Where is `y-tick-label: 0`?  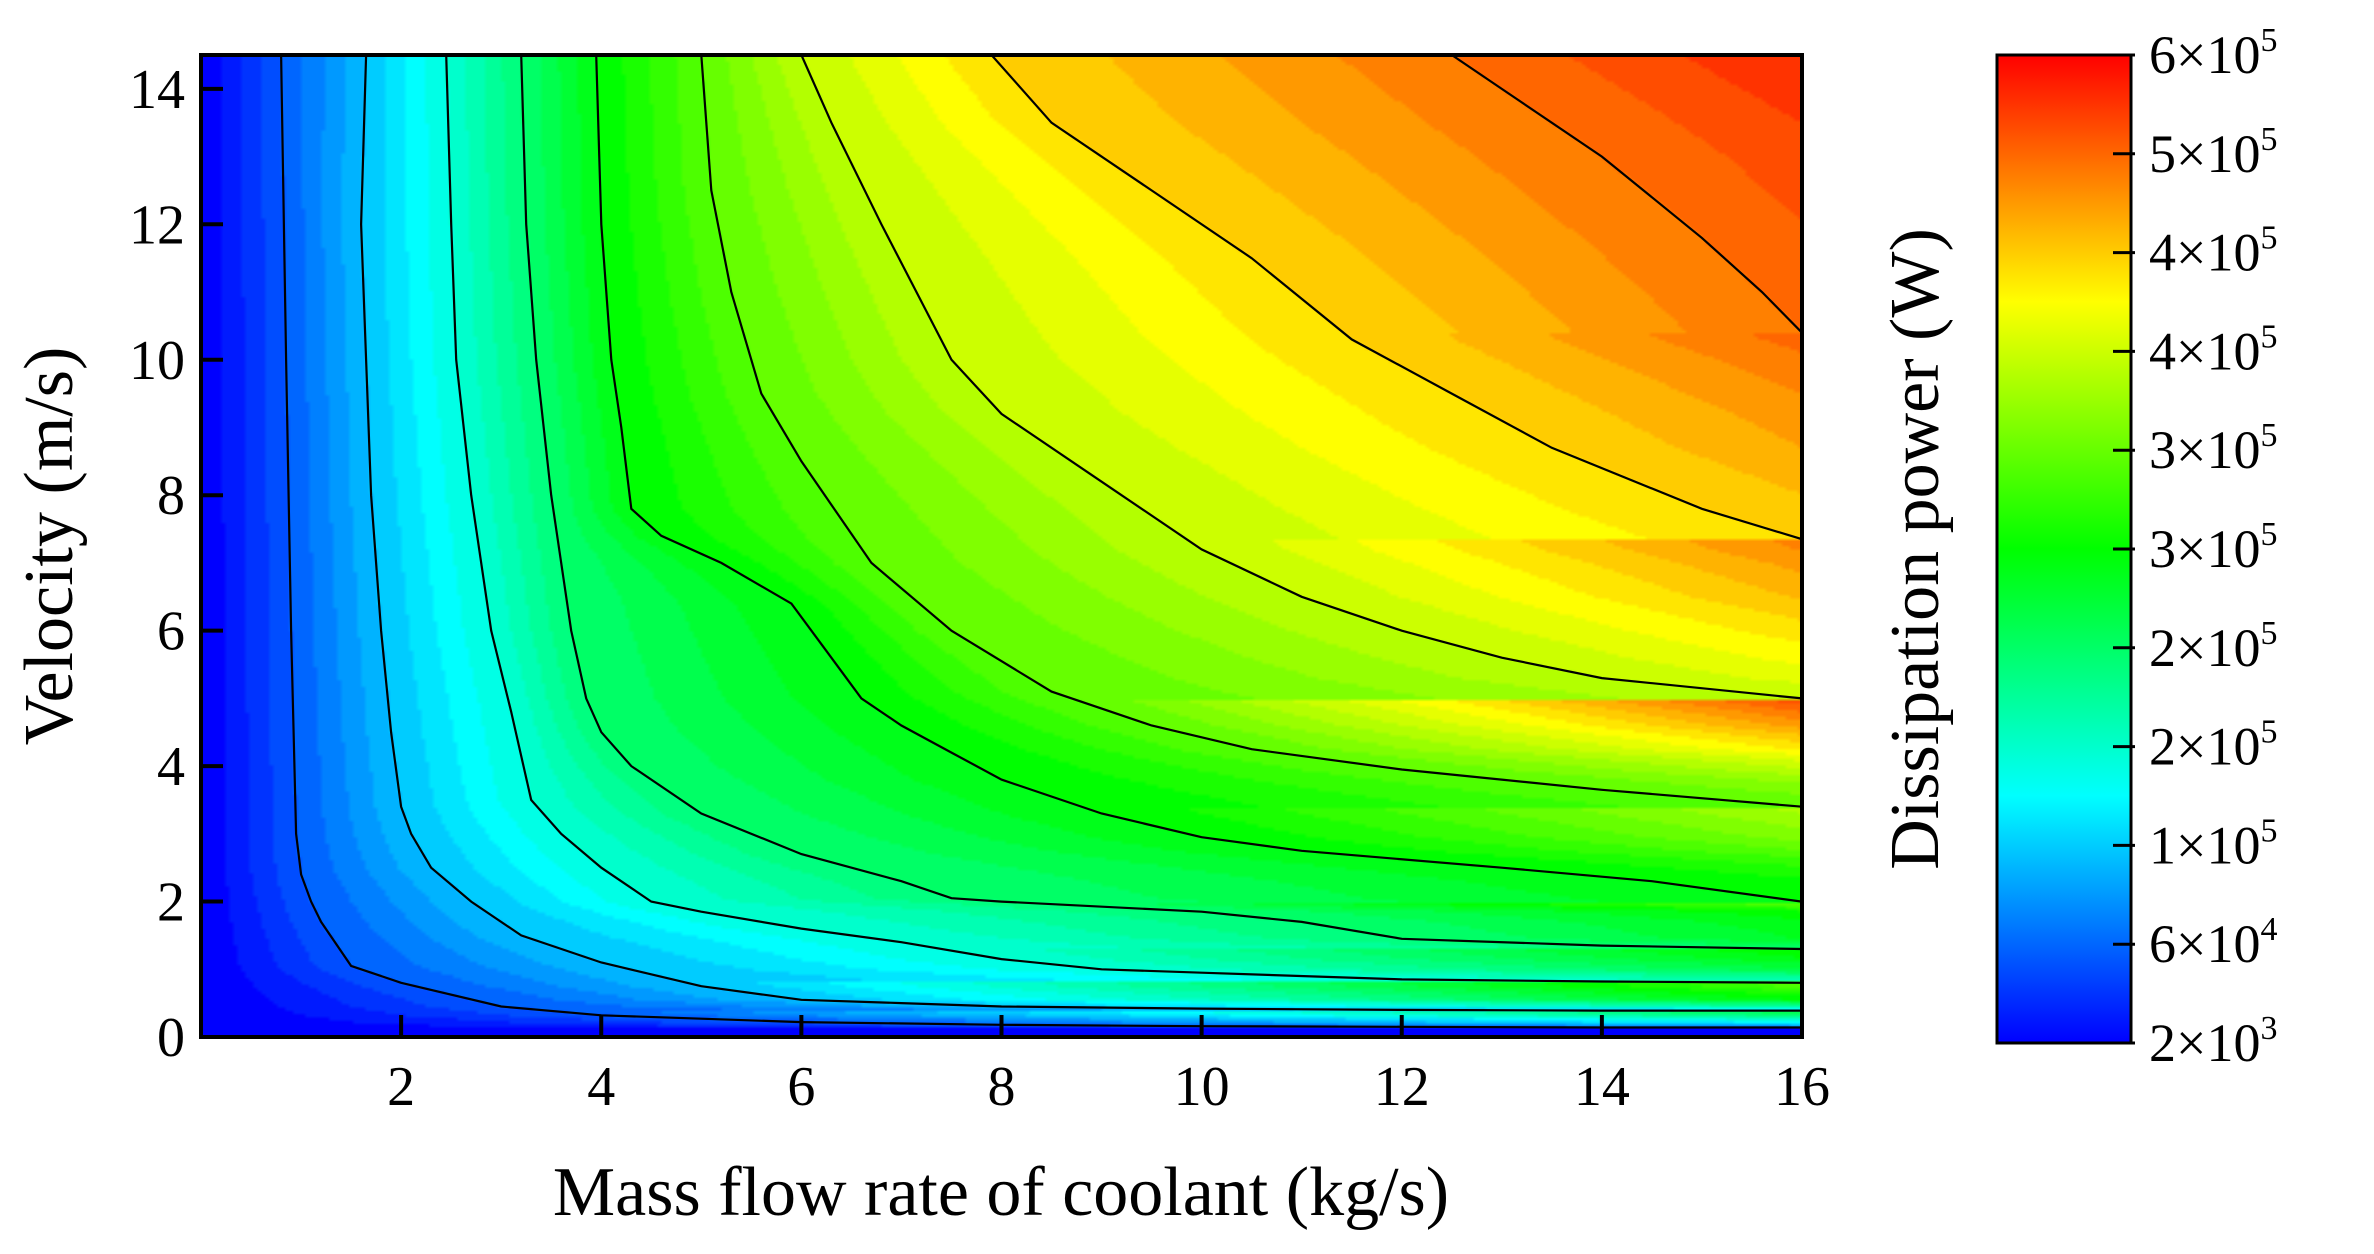
y-tick-label: 0 is located at coordinates (171, 1038).